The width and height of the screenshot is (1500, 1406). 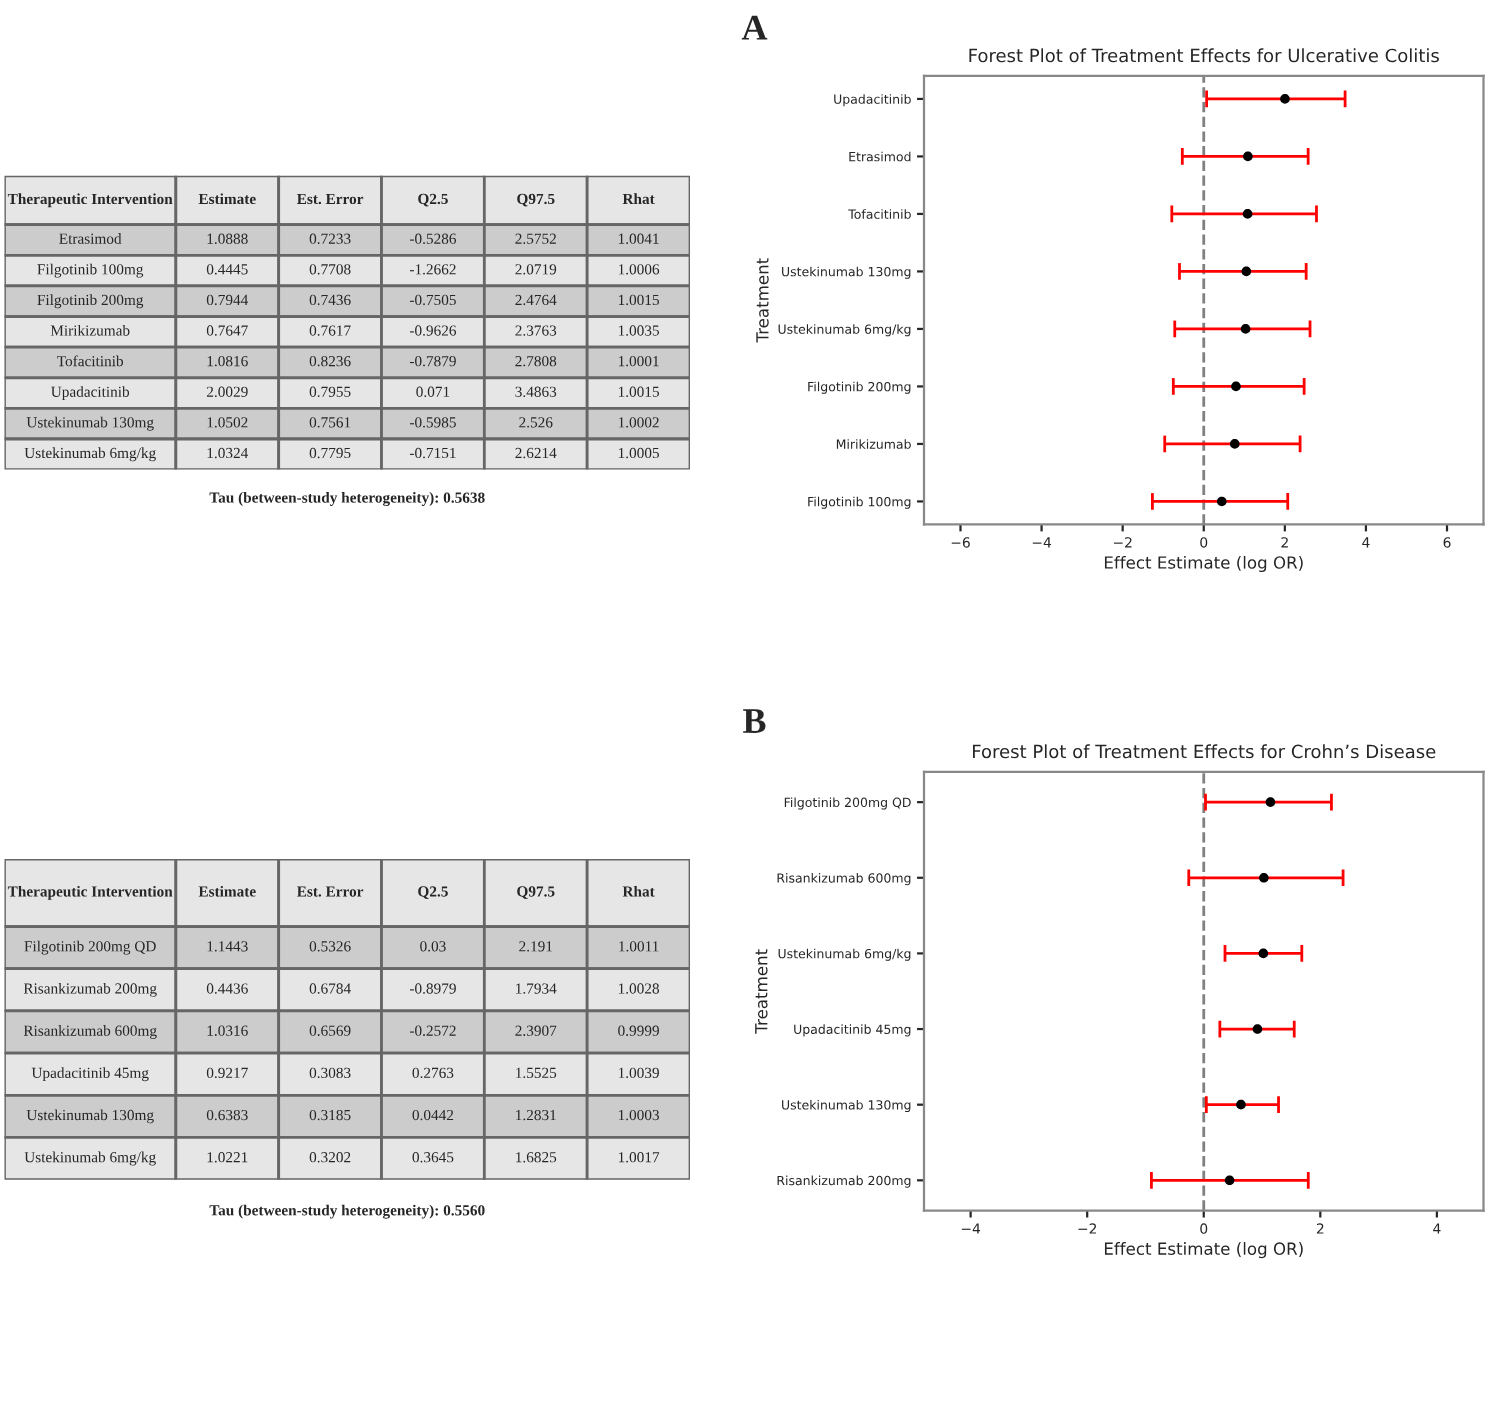 I want to click on text: A, so click(x=754, y=27).